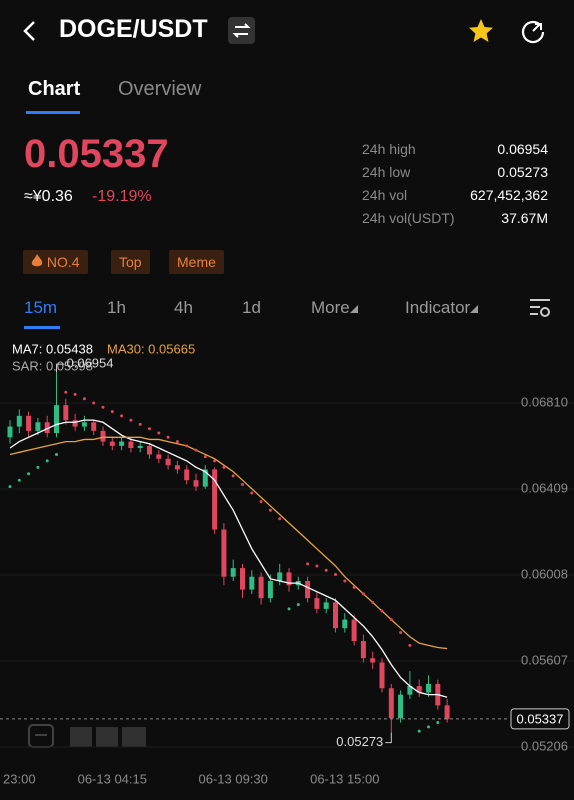  I want to click on y-tick-label: 0.06409, so click(544, 487).